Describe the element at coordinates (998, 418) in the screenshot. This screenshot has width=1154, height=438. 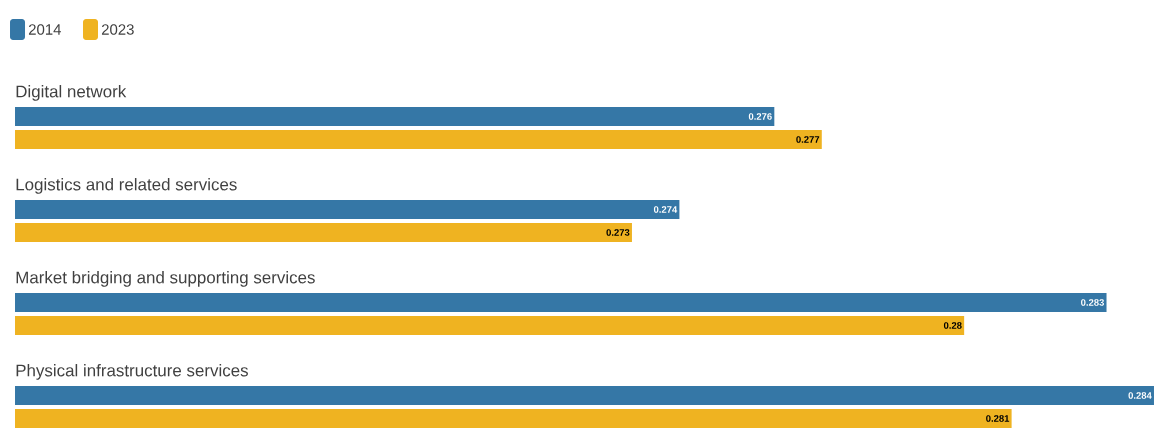
I see `data-label: 0.281` at that location.